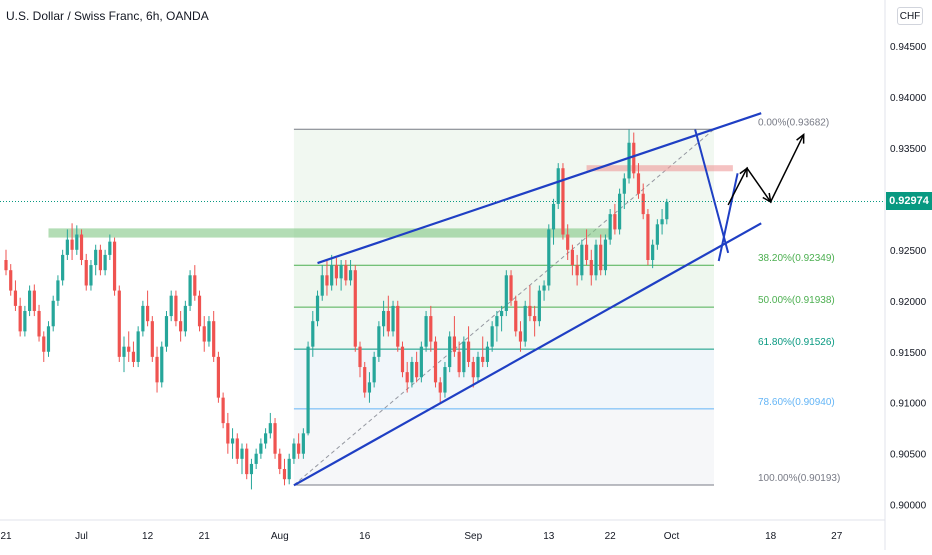 This screenshot has height=555, width=932. What do you see at coordinates (766, 170) in the screenshot?
I see `projection-path` at bounding box center [766, 170].